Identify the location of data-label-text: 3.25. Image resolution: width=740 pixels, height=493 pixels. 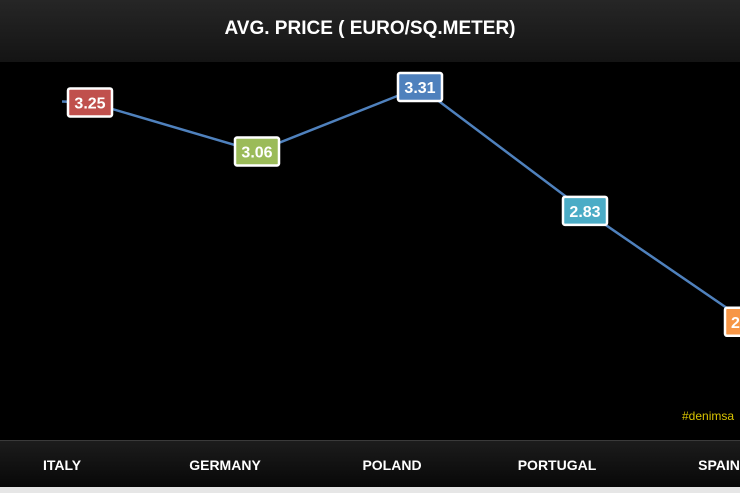
(89, 103).